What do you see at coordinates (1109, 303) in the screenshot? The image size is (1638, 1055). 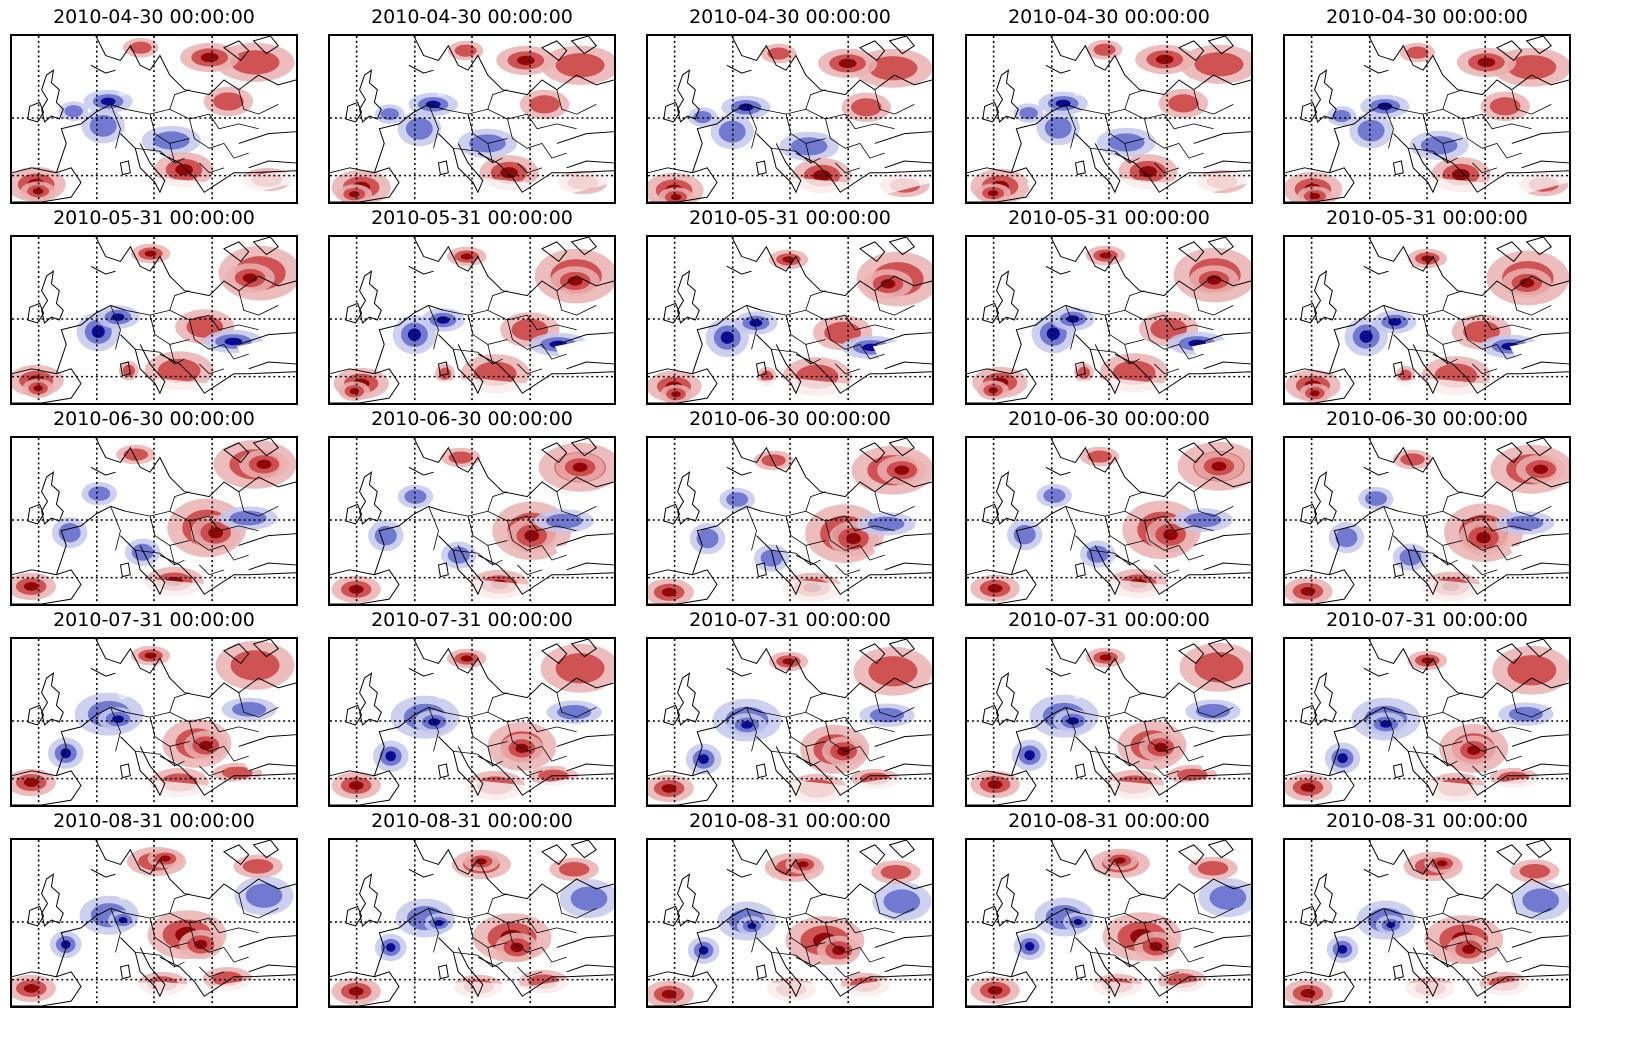 I see `map-cell-r2-c4: 2010-05-31 00:00:00` at bounding box center [1109, 303].